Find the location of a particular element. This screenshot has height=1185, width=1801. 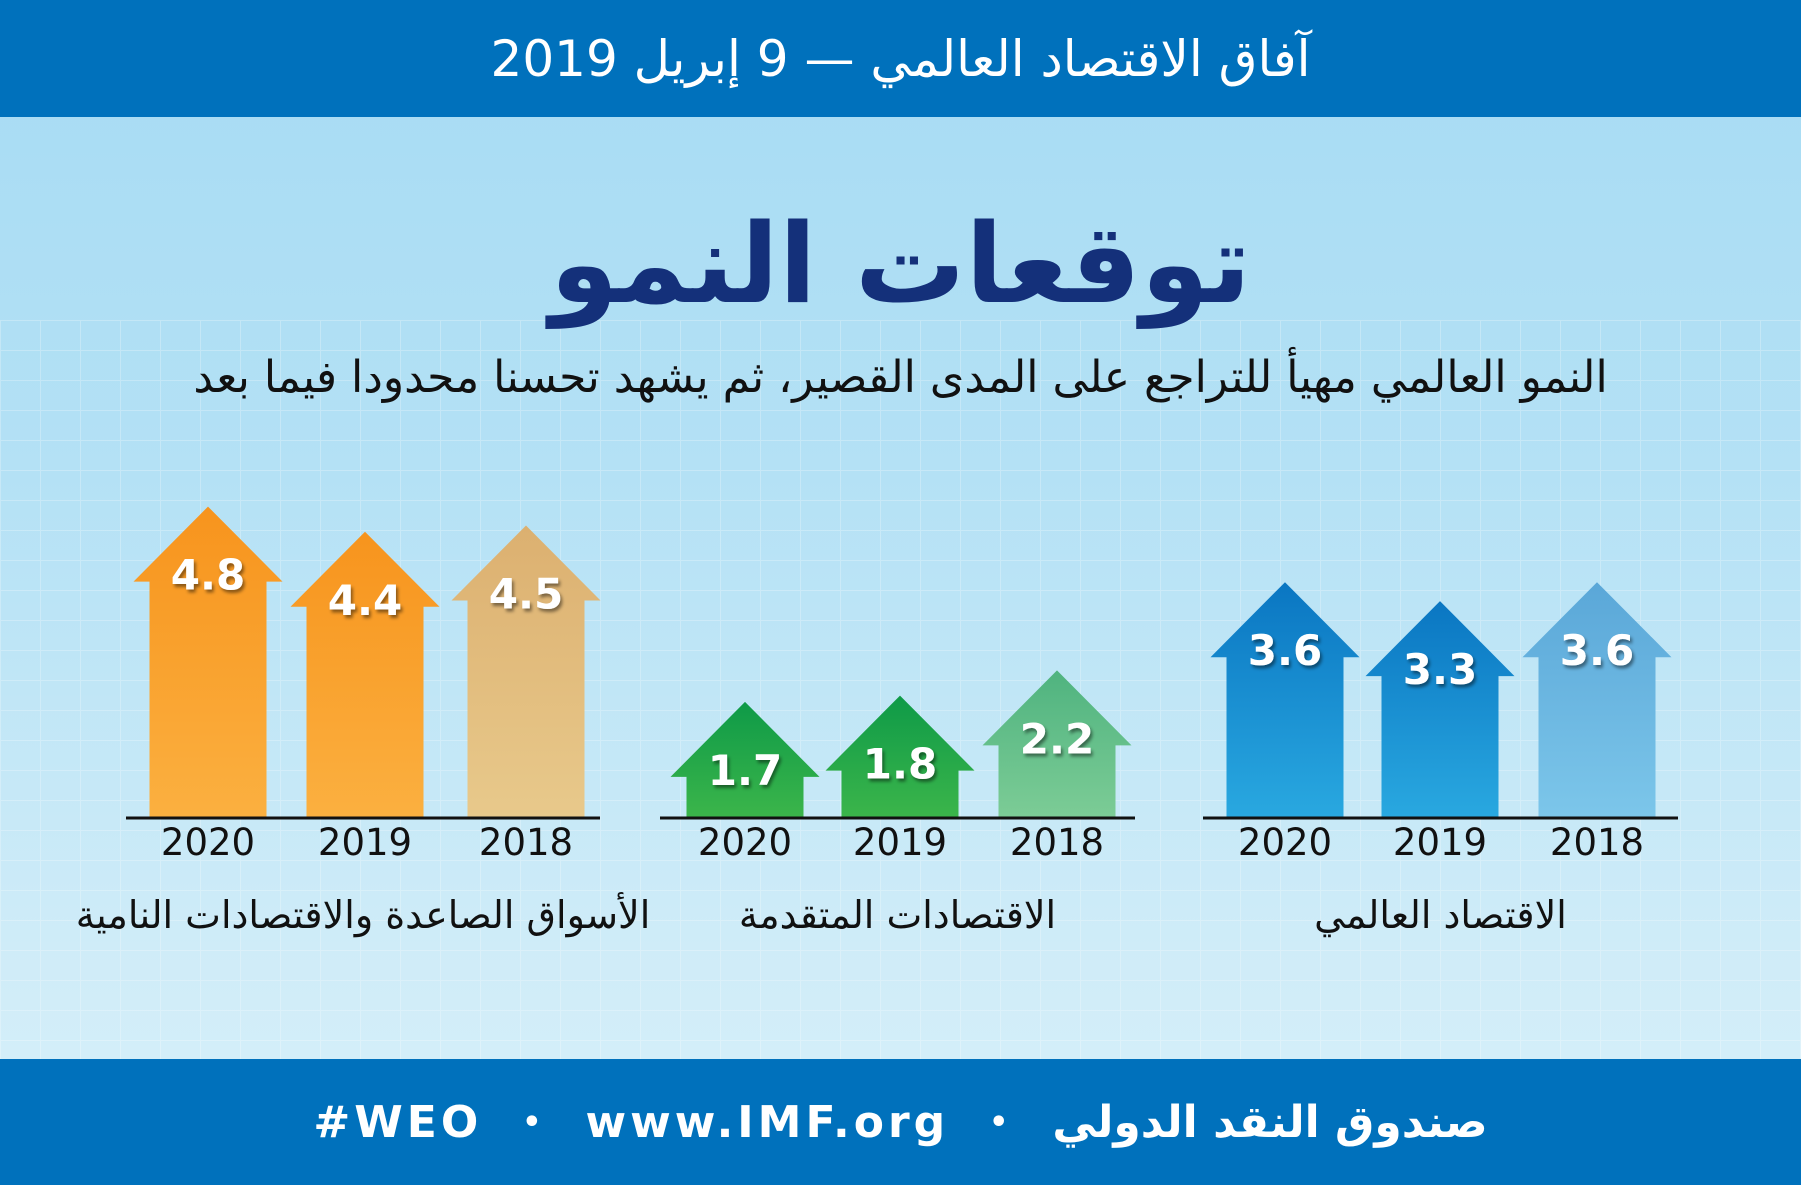

group-label: الاقتصادات المتقدمة is located at coordinates (897, 915).